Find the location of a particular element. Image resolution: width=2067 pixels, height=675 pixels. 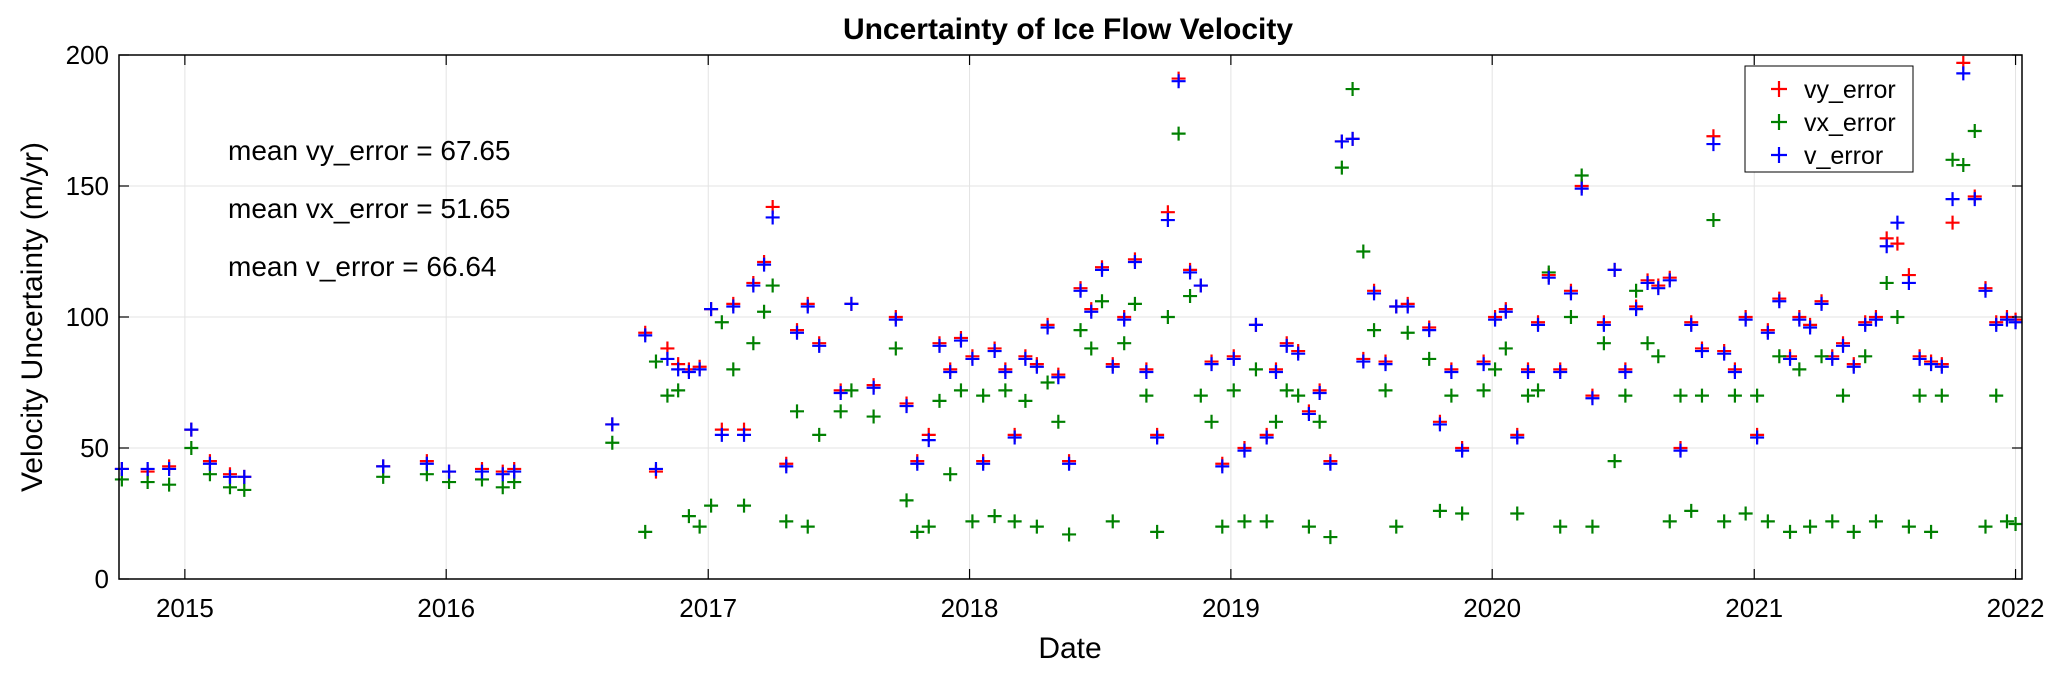

legend-label: vy_error is located at coordinates (1850, 90).